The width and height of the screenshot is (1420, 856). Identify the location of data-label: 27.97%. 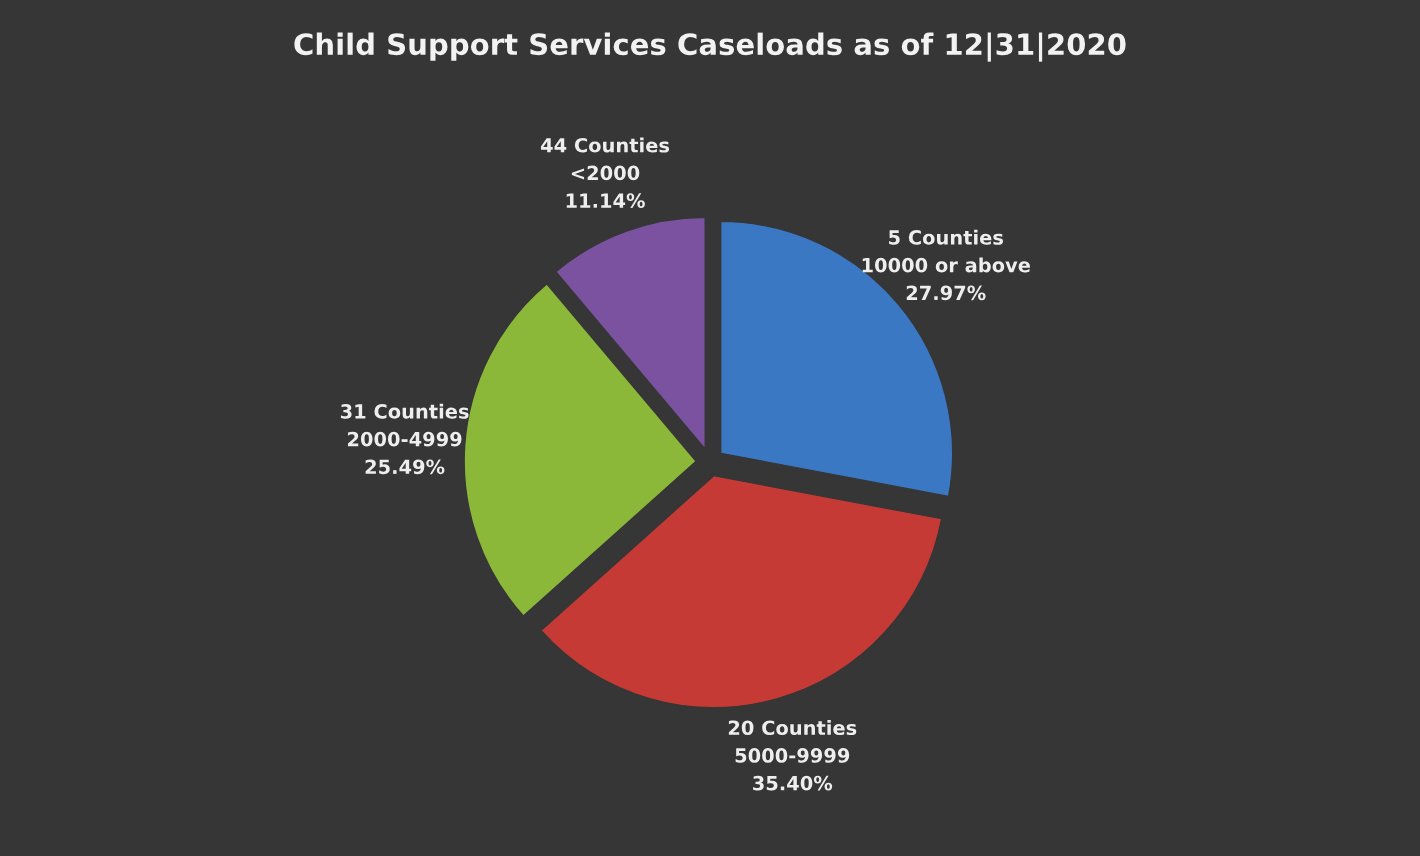
(946, 293).